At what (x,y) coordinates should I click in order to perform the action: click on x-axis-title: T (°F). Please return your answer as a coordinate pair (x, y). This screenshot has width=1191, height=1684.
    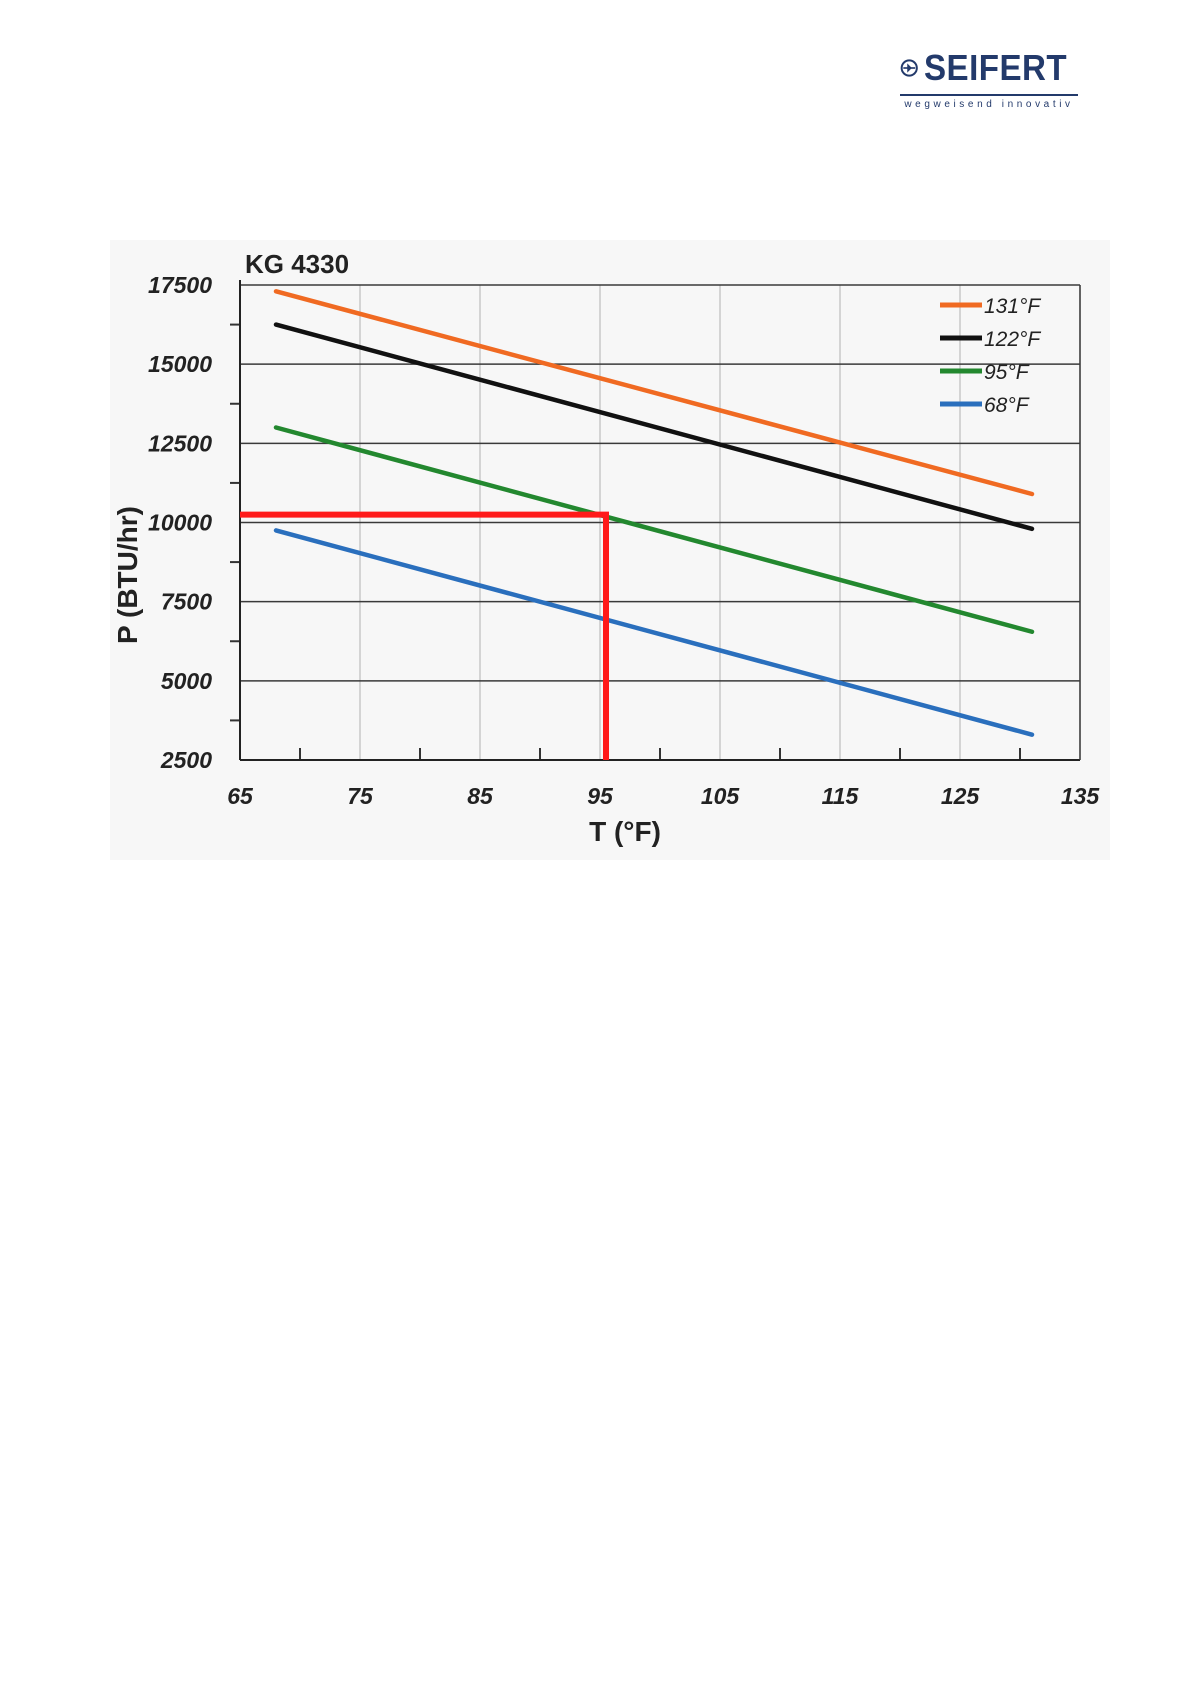
    Looking at the image, I should click on (625, 831).